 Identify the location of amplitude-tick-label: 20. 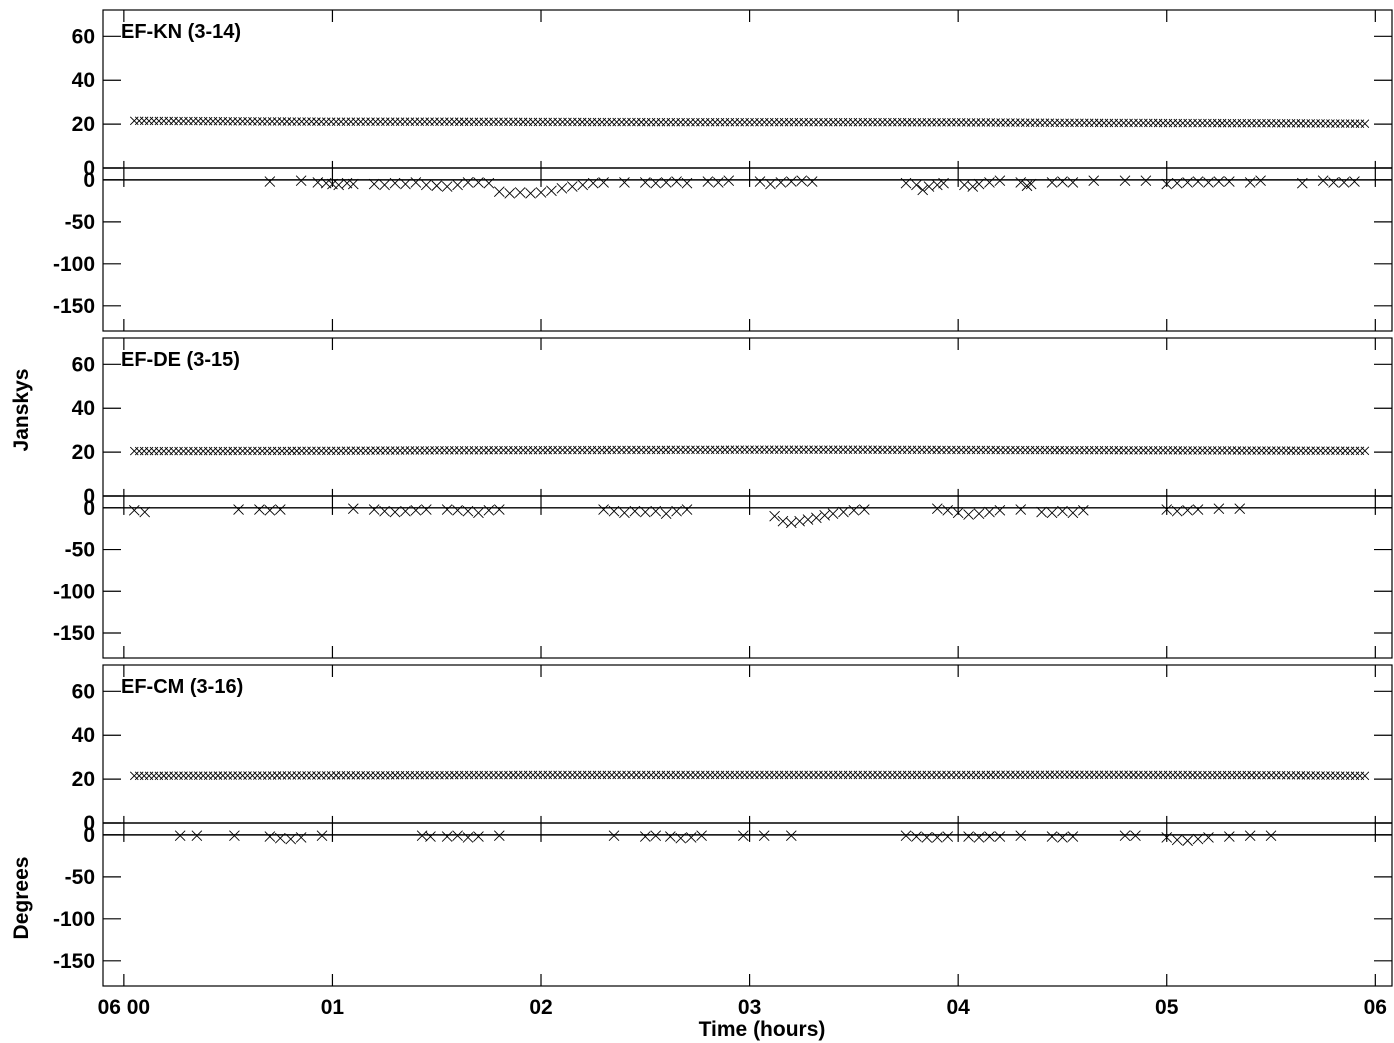
(83, 779).